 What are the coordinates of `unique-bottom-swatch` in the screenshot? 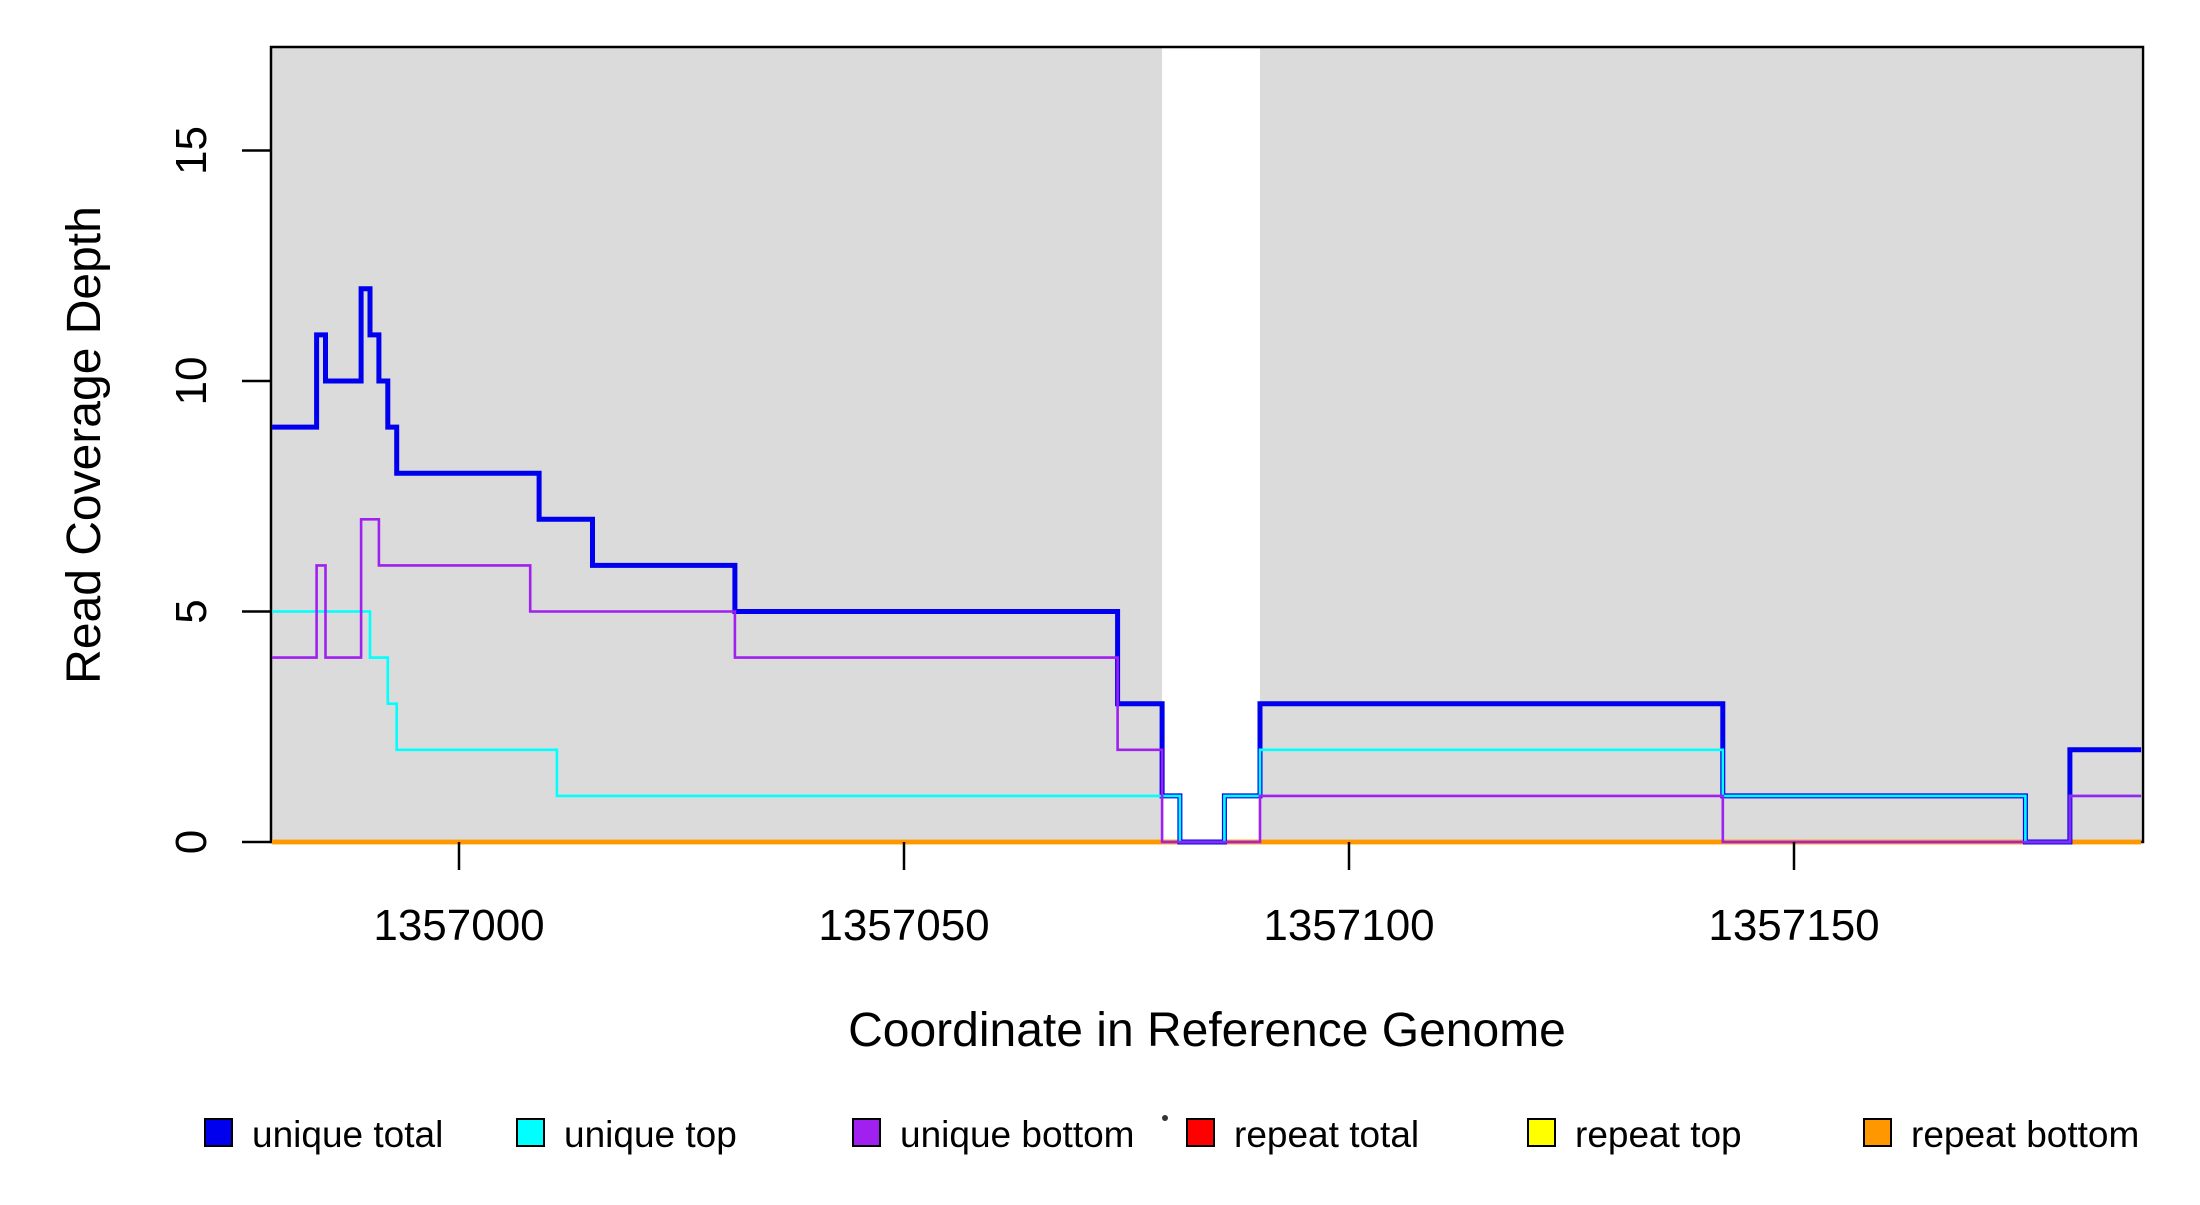 It's located at (866, 1132).